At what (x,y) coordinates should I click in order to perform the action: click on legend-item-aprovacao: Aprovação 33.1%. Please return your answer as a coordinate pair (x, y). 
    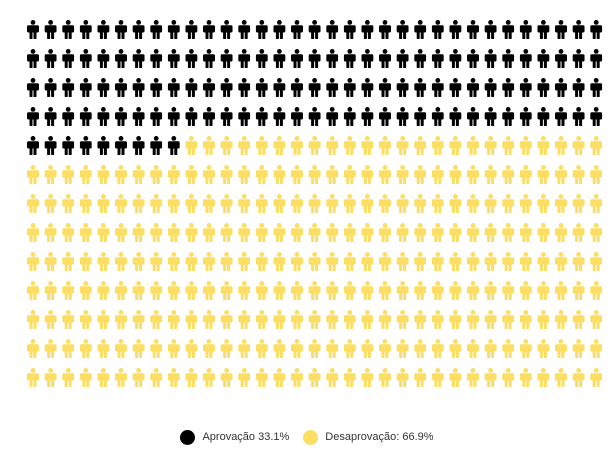
    Looking at the image, I should click on (234, 437).